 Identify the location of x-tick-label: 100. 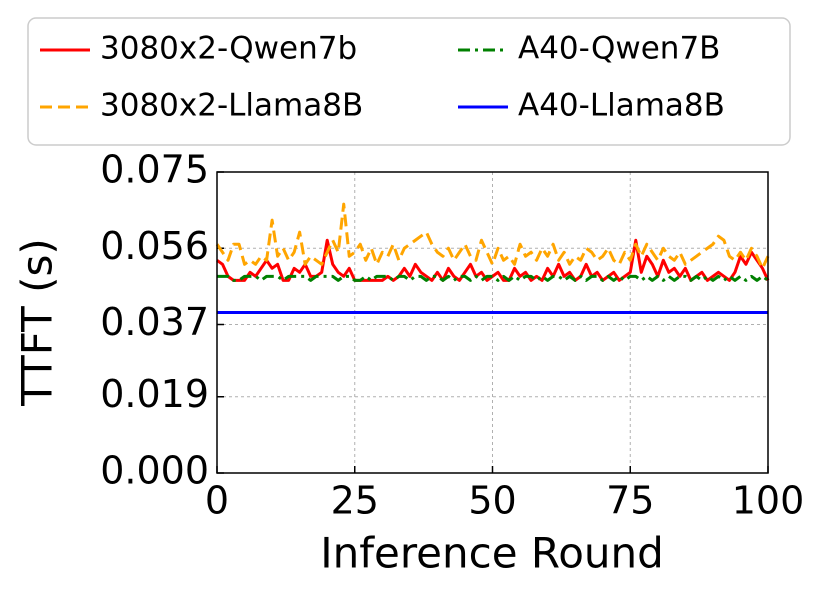
(768, 501).